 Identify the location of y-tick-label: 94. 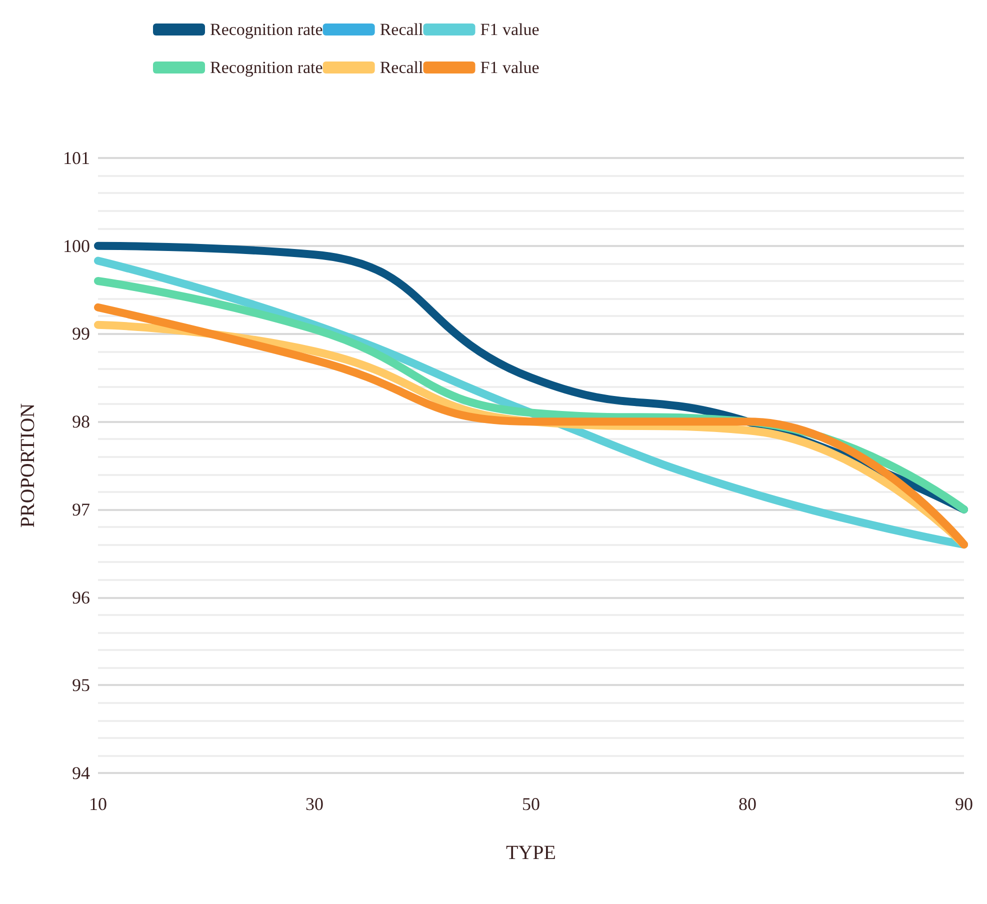
(81, 773).